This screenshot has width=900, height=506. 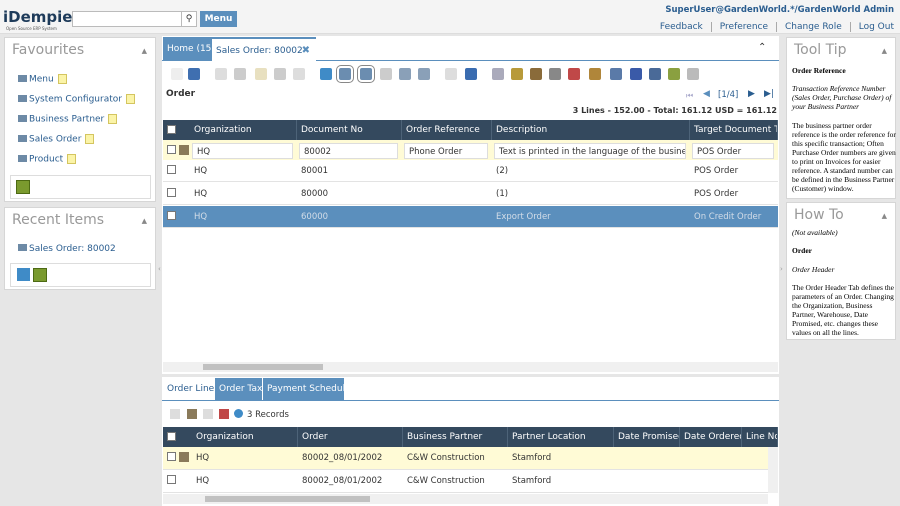 I want to click on favourite-label: Sales Order, so click(x=55, y=140).